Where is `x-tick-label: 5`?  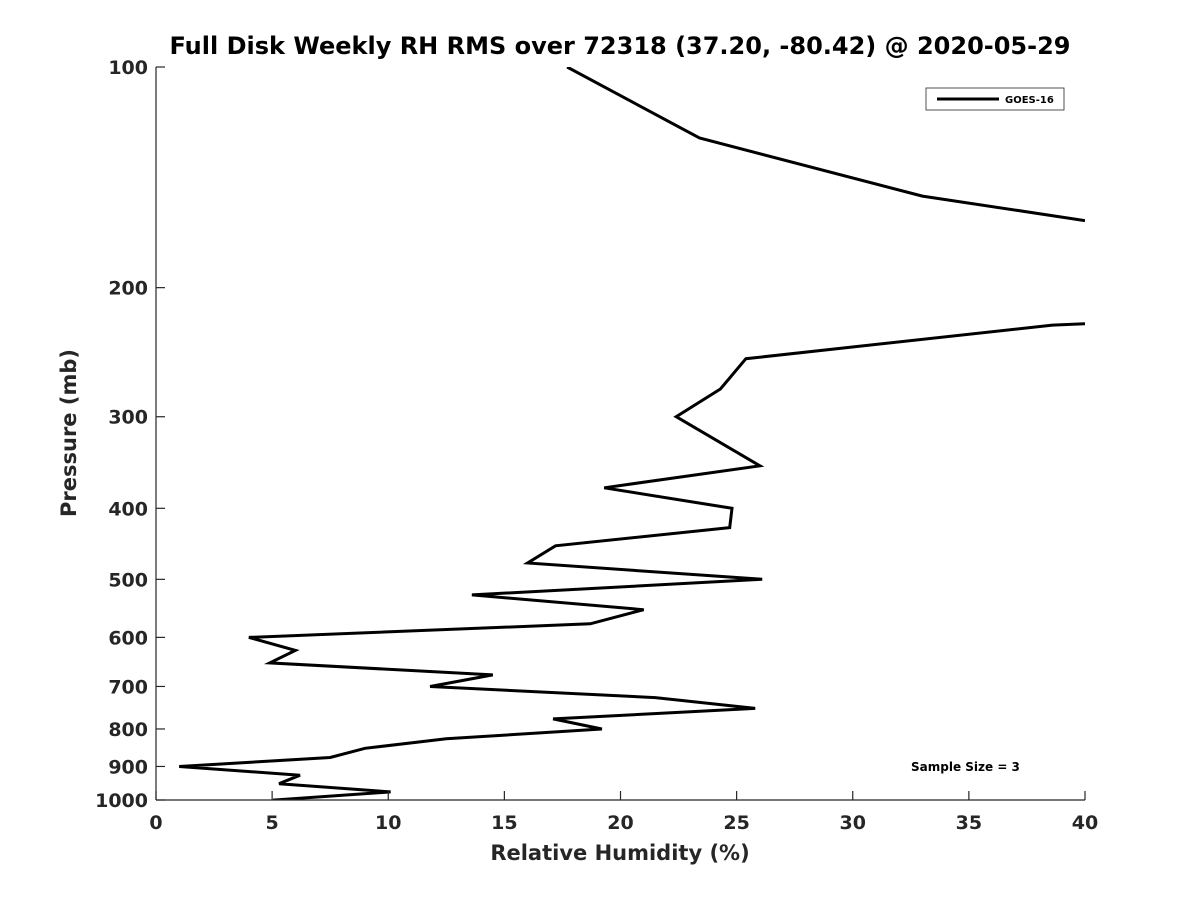
x-tick-label: 5 is located at coordinates (272, 823).